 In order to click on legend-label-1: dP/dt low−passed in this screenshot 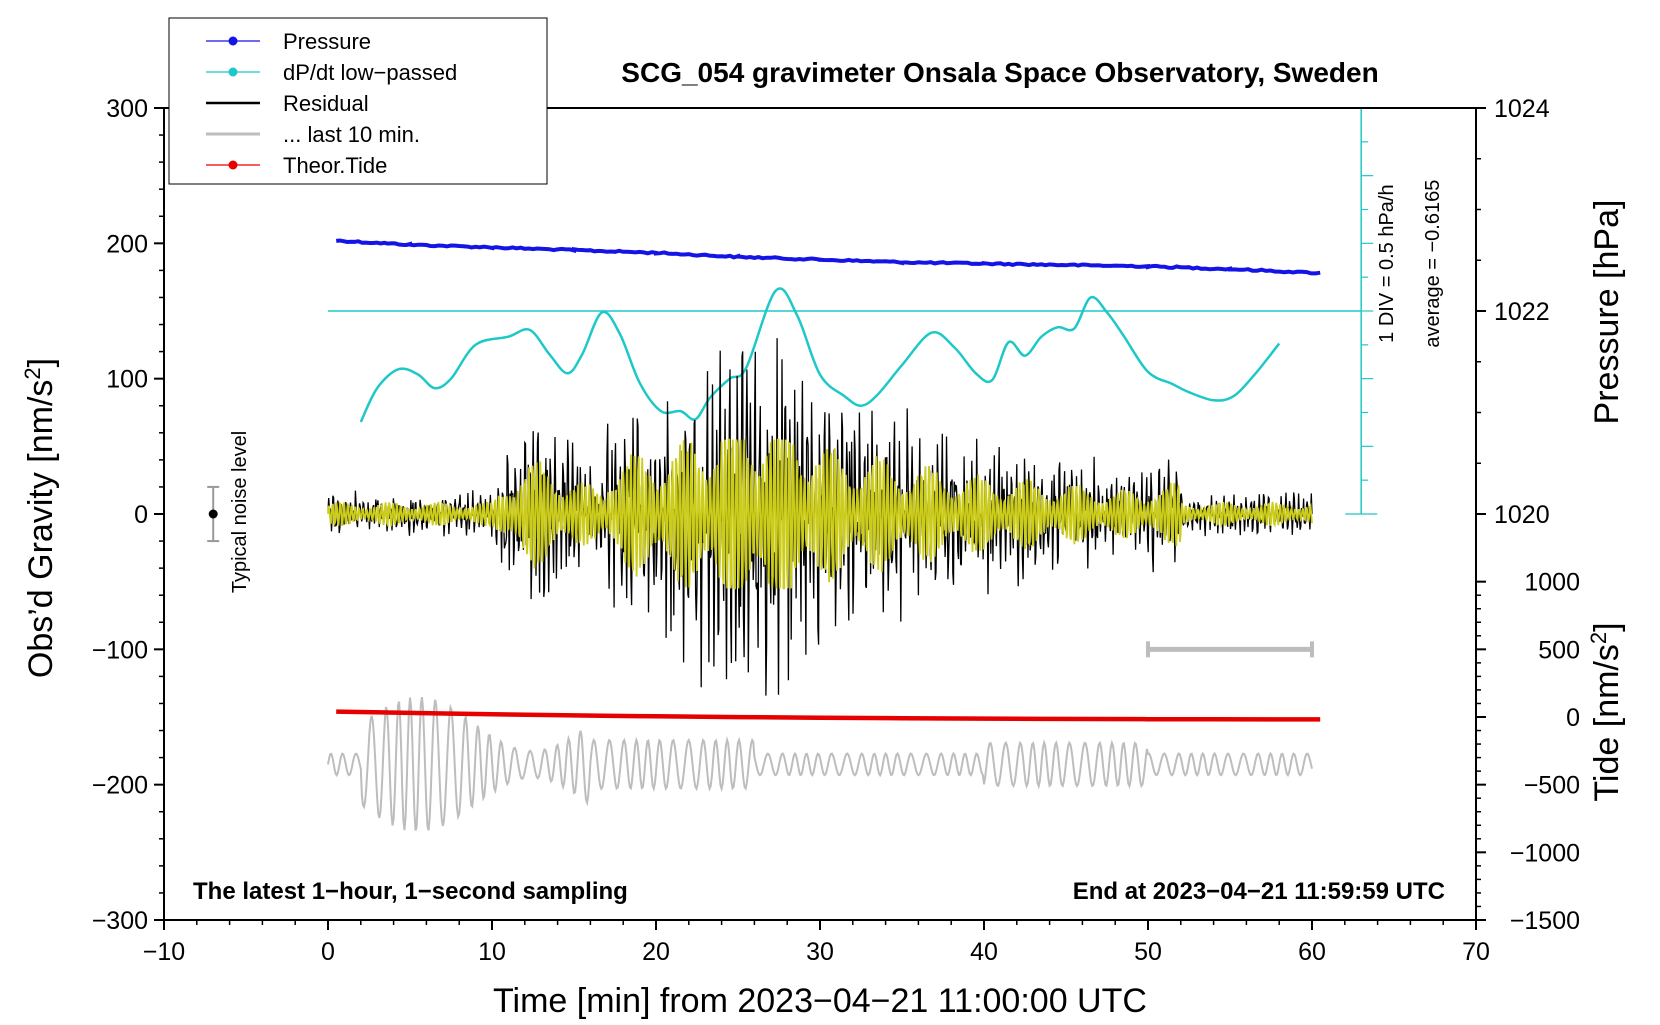, I will do `click(370, 72)`.